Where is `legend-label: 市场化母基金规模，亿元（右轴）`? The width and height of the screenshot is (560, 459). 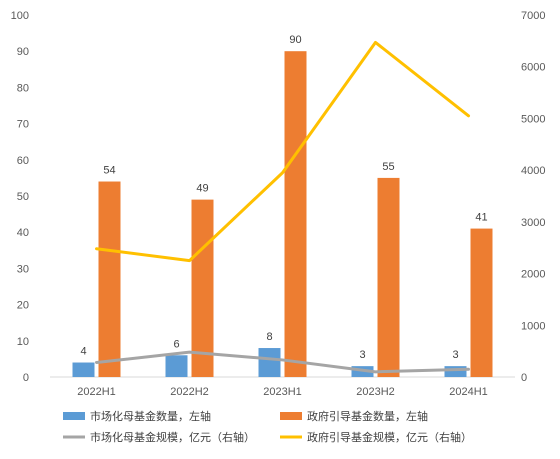
legend-label: 市场化母基金规模，亿元（右轴） is located at coordinates (172, 437).